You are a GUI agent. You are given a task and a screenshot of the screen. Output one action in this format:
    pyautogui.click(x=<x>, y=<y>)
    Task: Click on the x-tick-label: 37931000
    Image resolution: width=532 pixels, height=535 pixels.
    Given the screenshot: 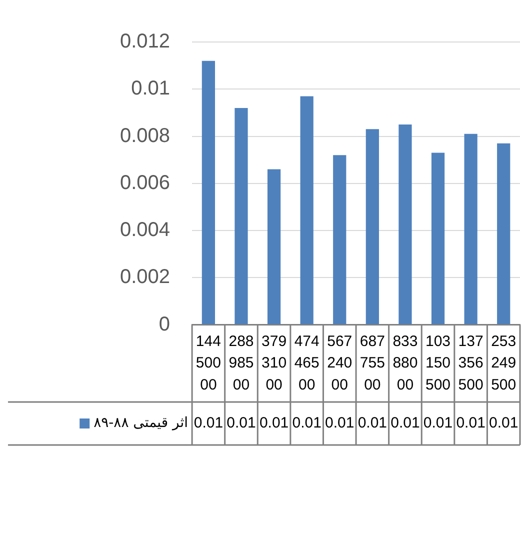 What is the action you would take?
    pyautogui.click(x=274, y=363)
    